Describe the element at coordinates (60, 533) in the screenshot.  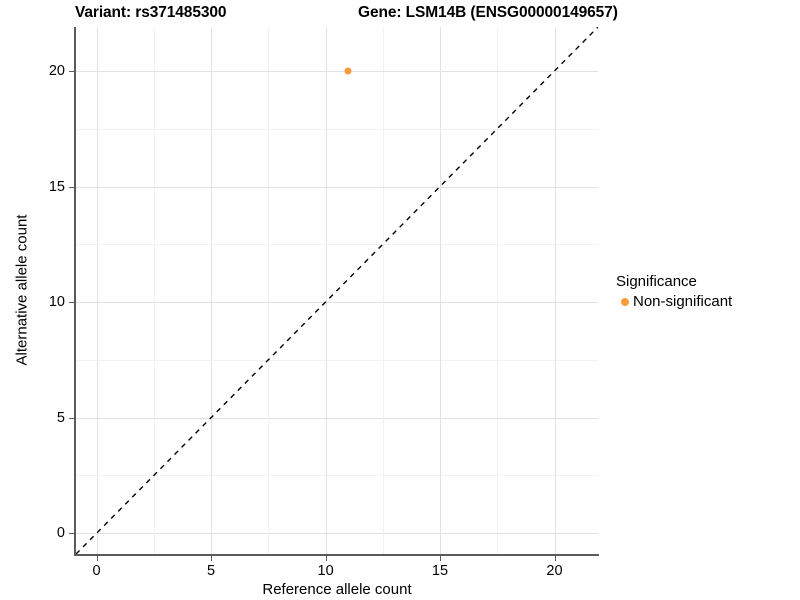
I see `y-tick-label: 0` at that location.